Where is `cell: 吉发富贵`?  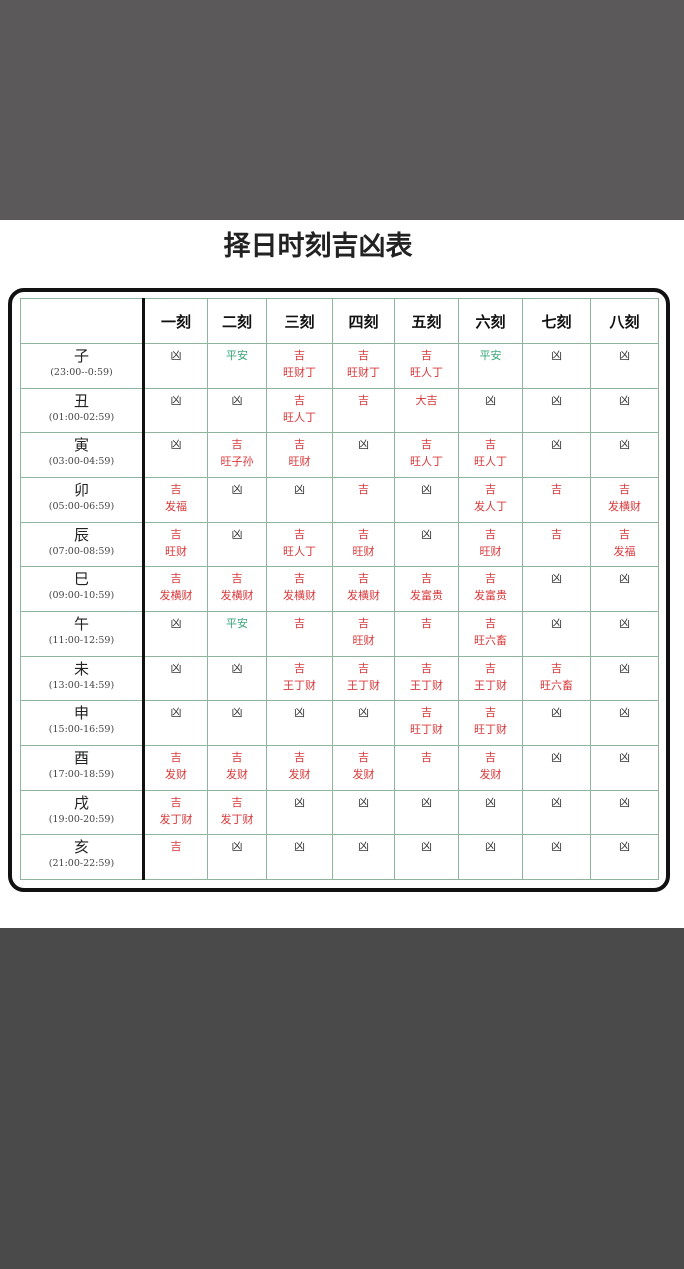 cell: 吉发富贵 is located at coordinates (426, 589).